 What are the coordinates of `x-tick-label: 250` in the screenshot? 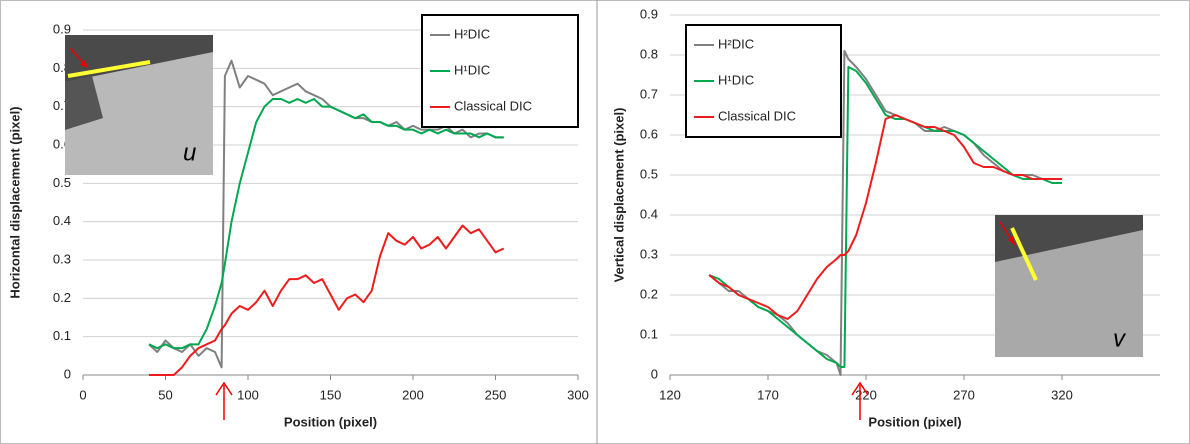 It's located at (496, 394).